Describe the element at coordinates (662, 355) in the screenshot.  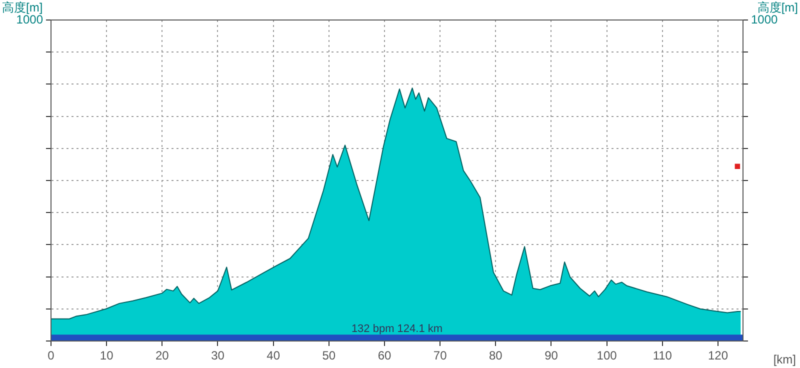
I see `x-tick-label: 110` at that location.